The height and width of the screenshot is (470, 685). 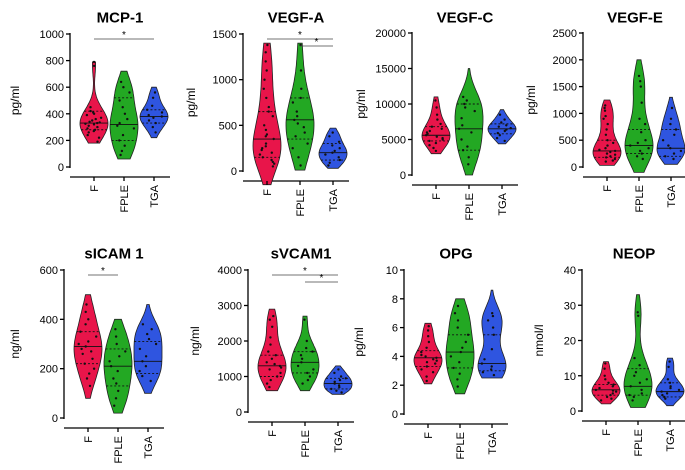 I want to click on x-tick-label: FPLE, so click(x=306, y=444).